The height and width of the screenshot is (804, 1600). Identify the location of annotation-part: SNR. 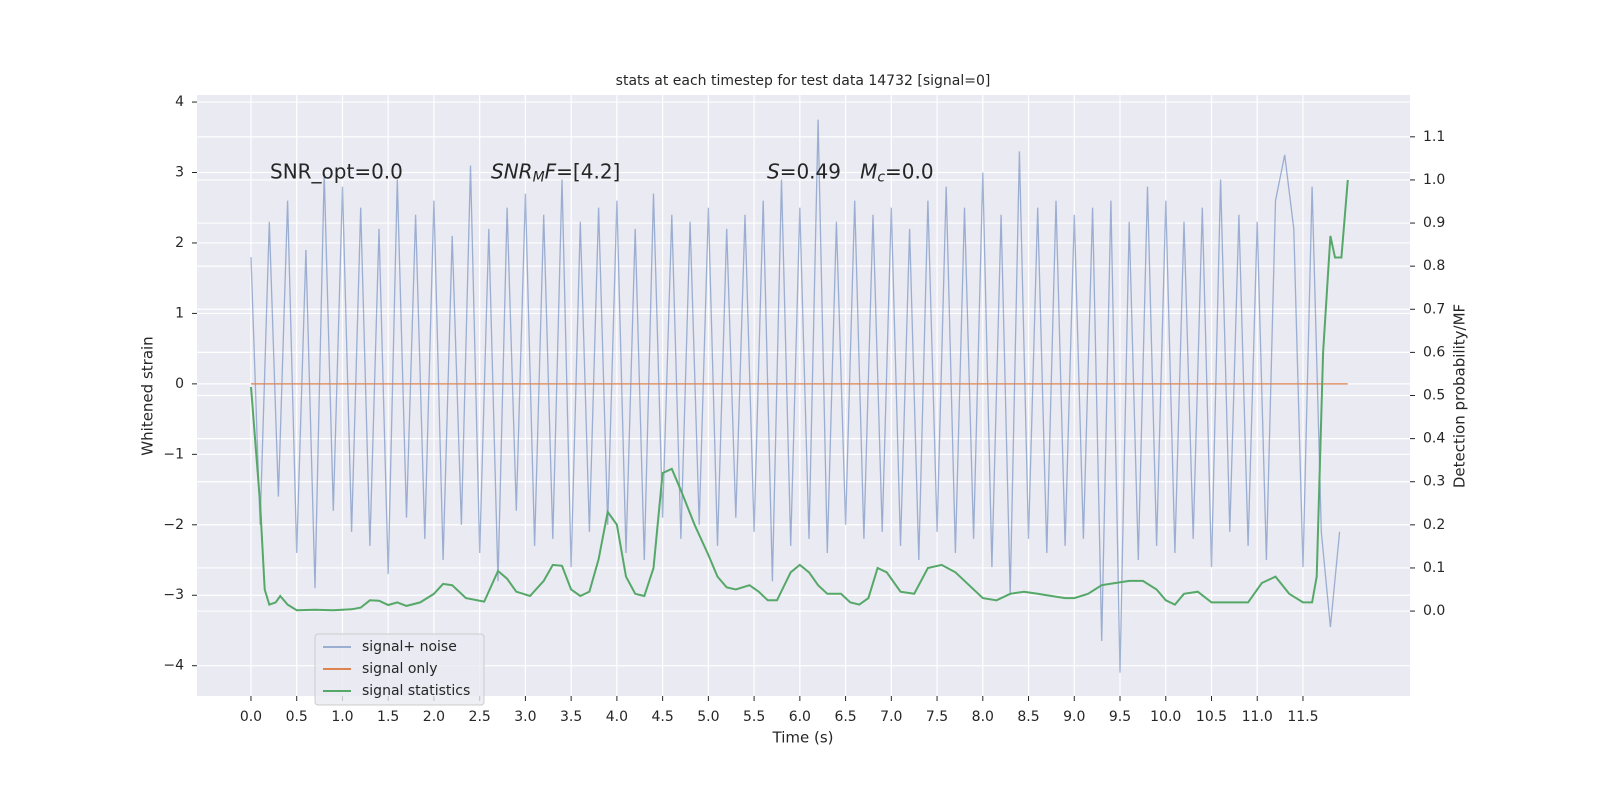
(512, 171).